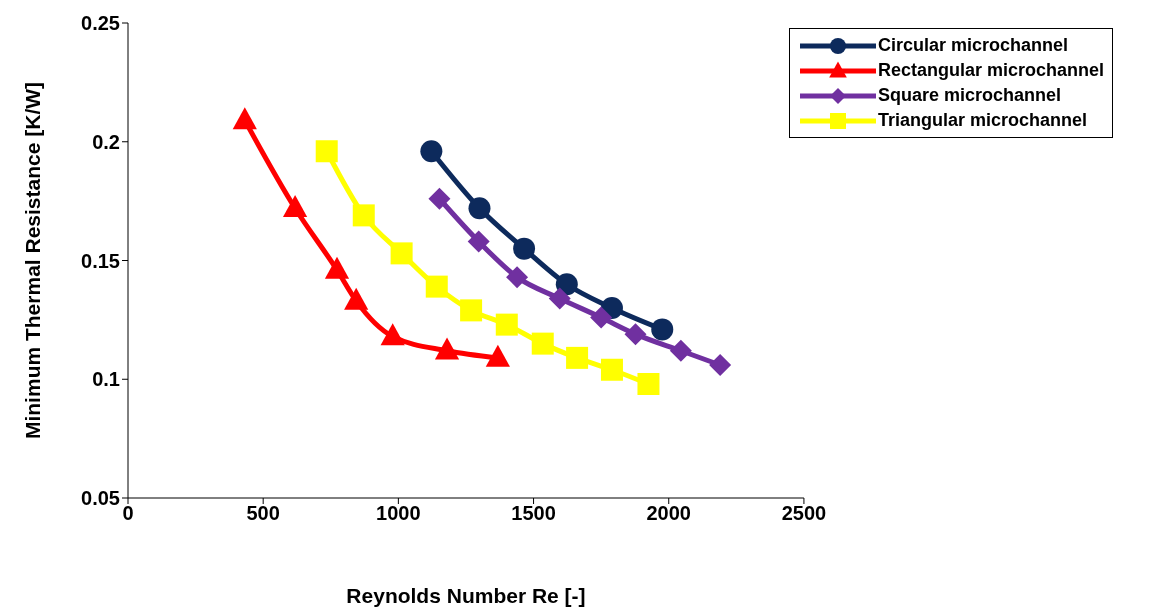 The height and width of the screenshot is (614, 1172). What do you see at coordinates (804, 513) in the screenshot?
I see `x-tick-label: 2500` at bounding box center [804, 513].